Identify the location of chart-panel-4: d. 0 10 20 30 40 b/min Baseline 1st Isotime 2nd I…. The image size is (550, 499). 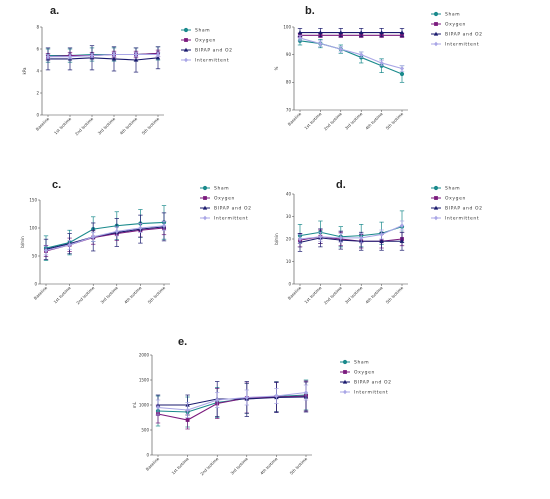
(378, 242).